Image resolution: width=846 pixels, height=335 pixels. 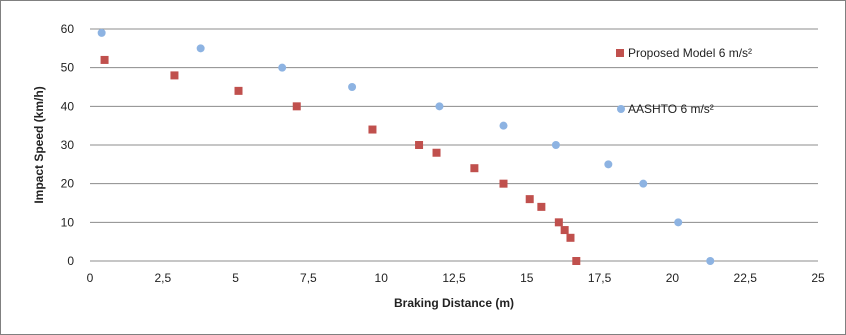 I want to click on y-tick-label: 10, so click(x=68, y=222).